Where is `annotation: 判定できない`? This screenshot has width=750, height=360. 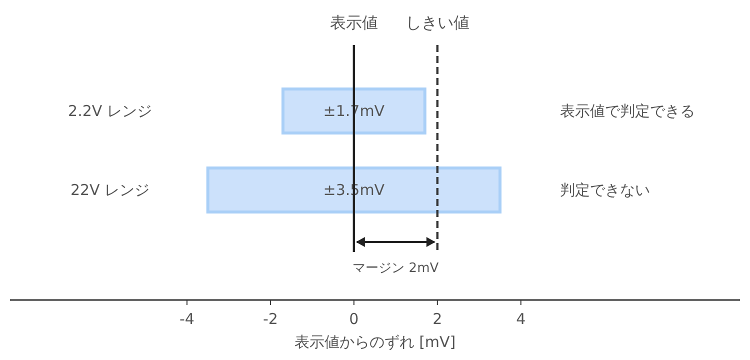 annotation: 判定できない is located at coordinates (605, 190).